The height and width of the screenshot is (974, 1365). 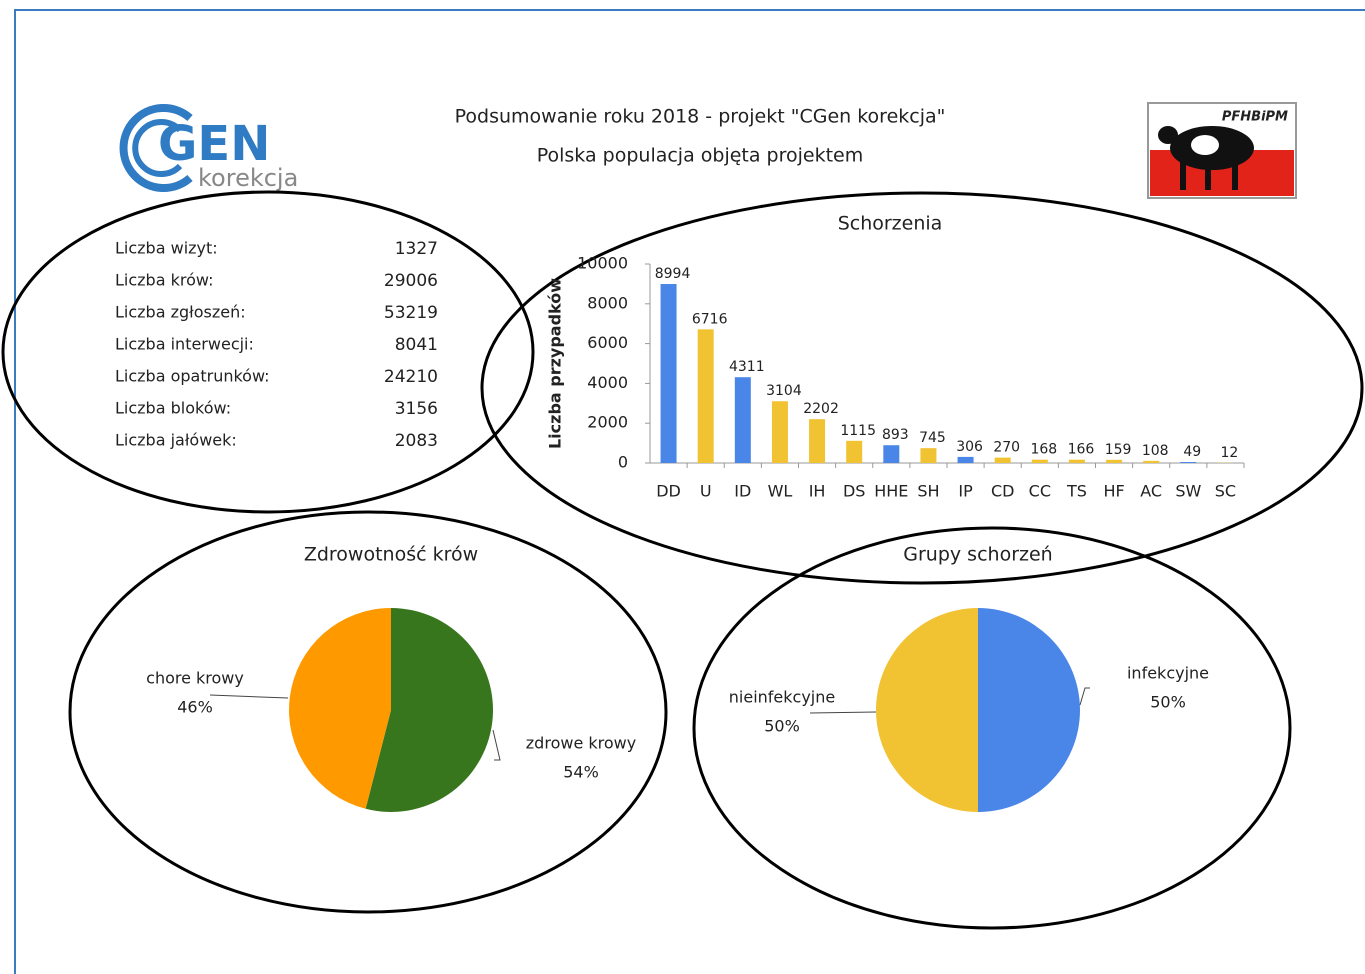 What do you see at coordinates (607, 422) in the screenshot?
I see `y-tick-label: 2000` at bounding box center [607, 422].